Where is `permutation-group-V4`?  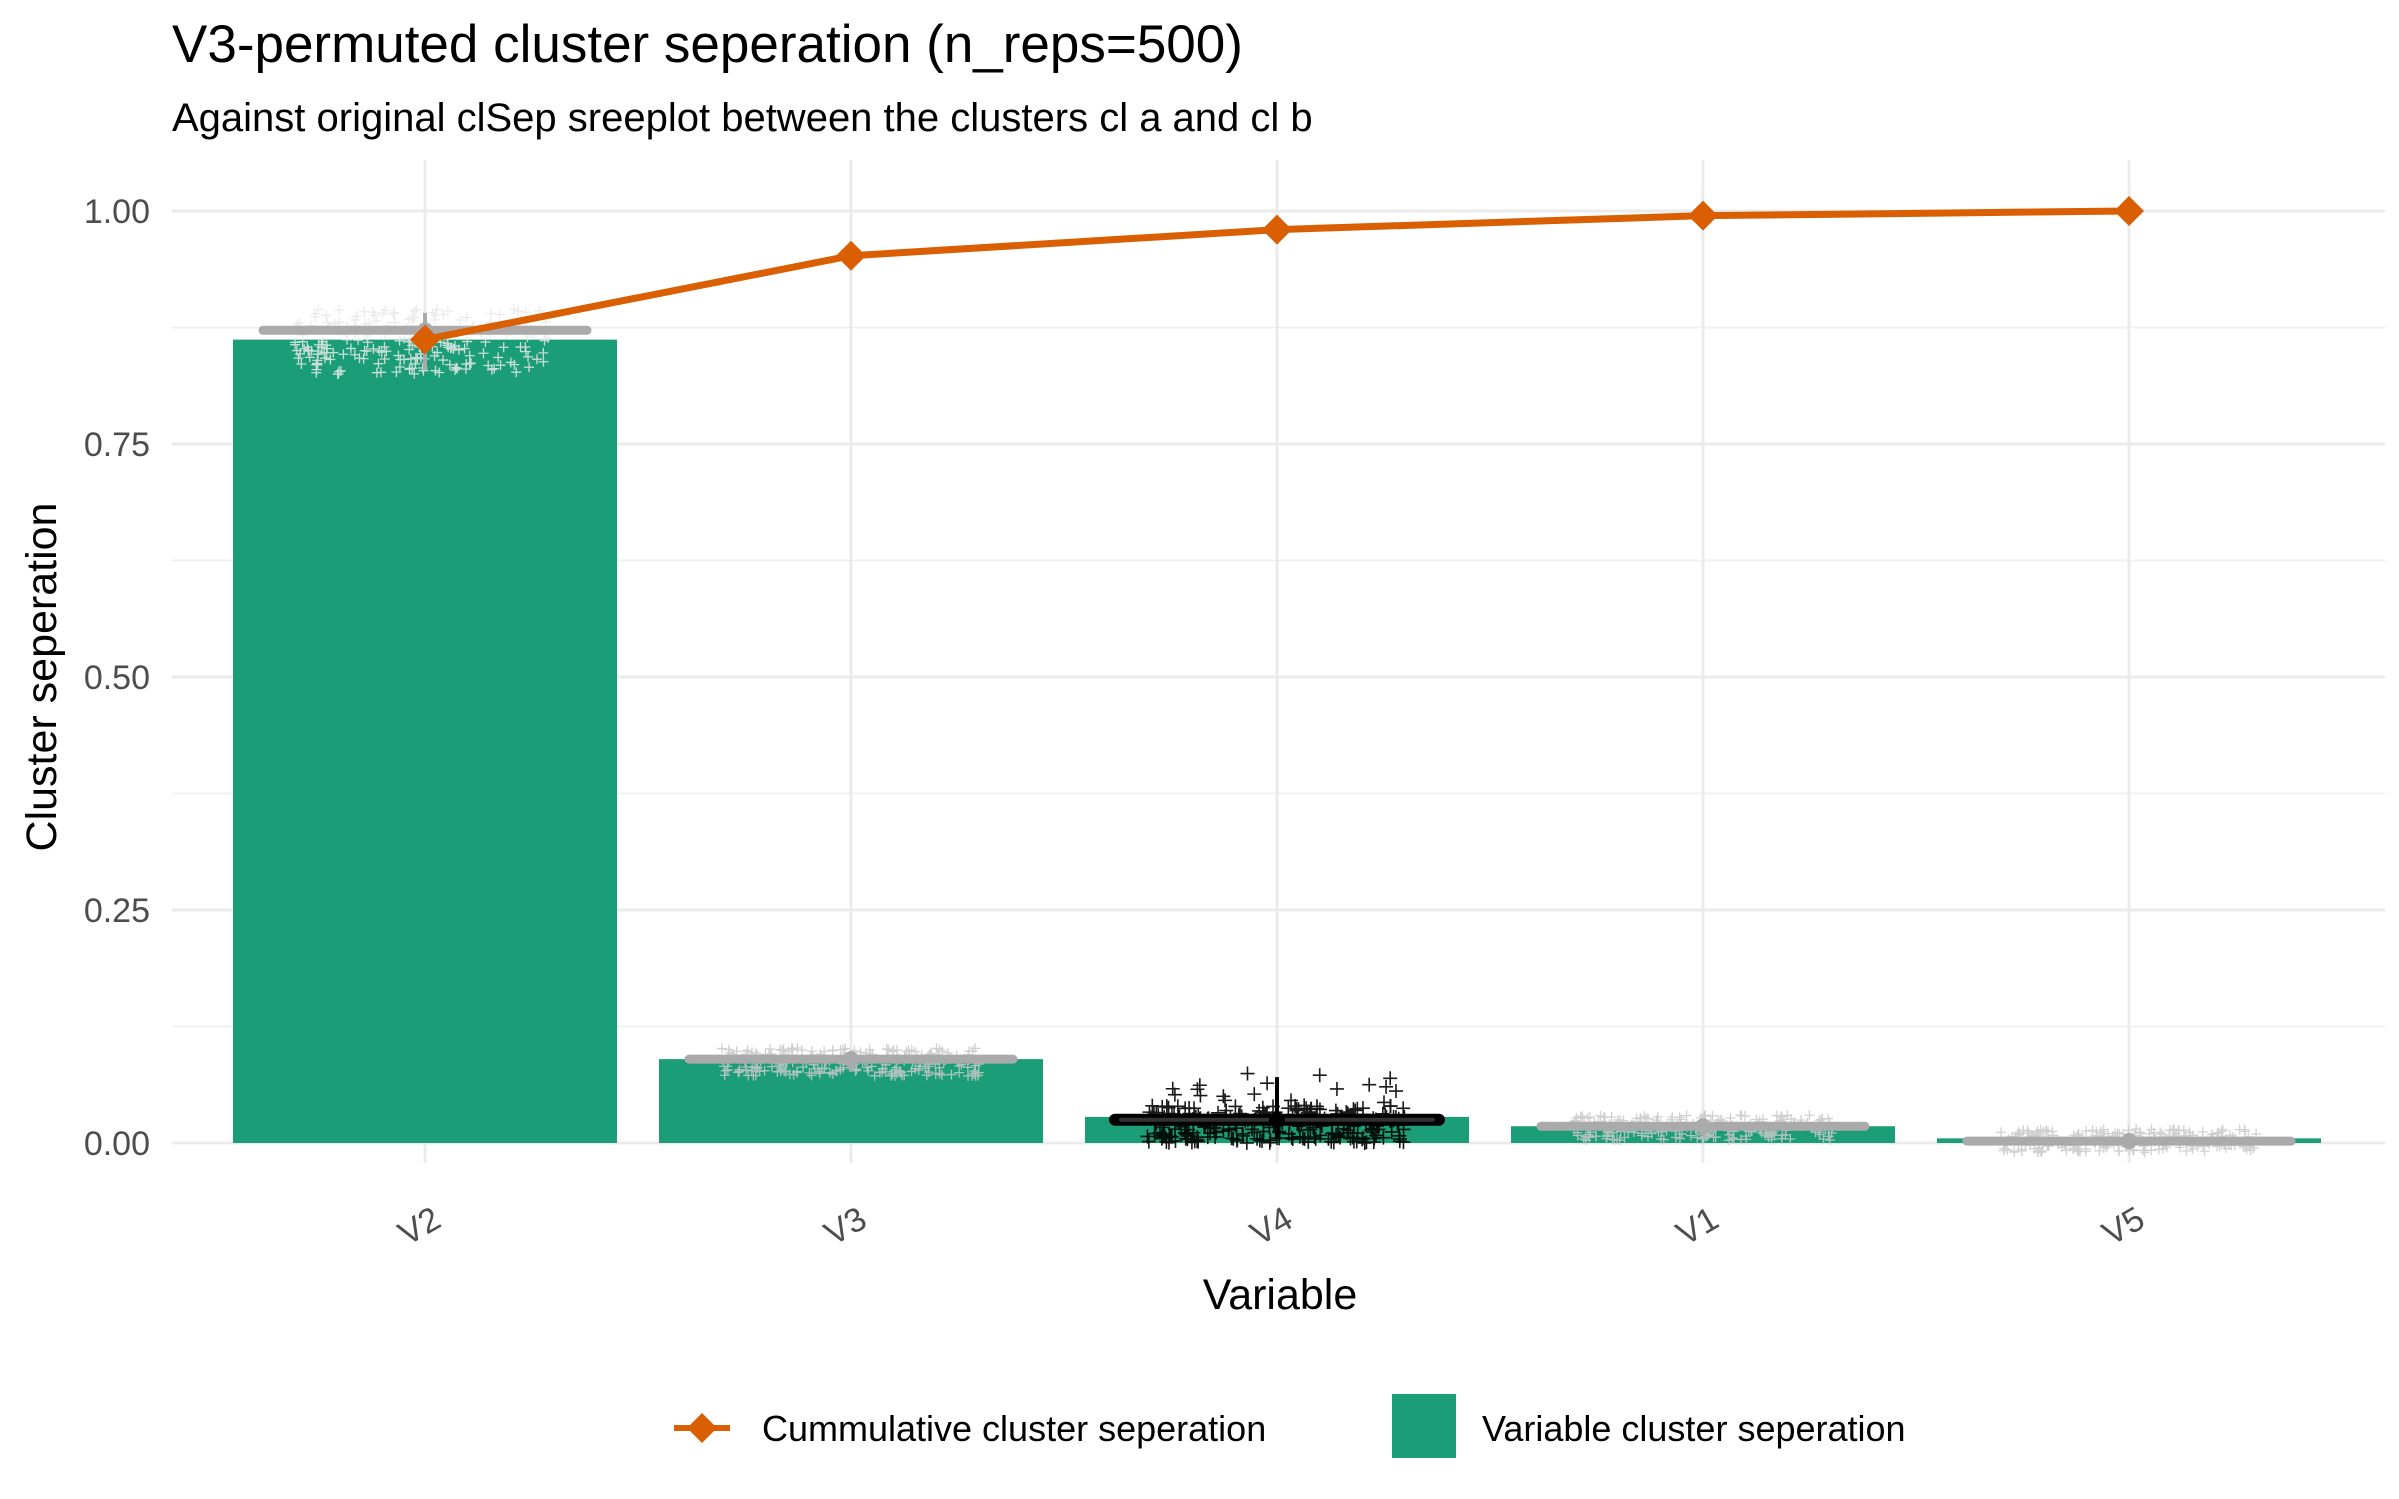 permutation-group-V4 is located at coordinates (1277, 1108).